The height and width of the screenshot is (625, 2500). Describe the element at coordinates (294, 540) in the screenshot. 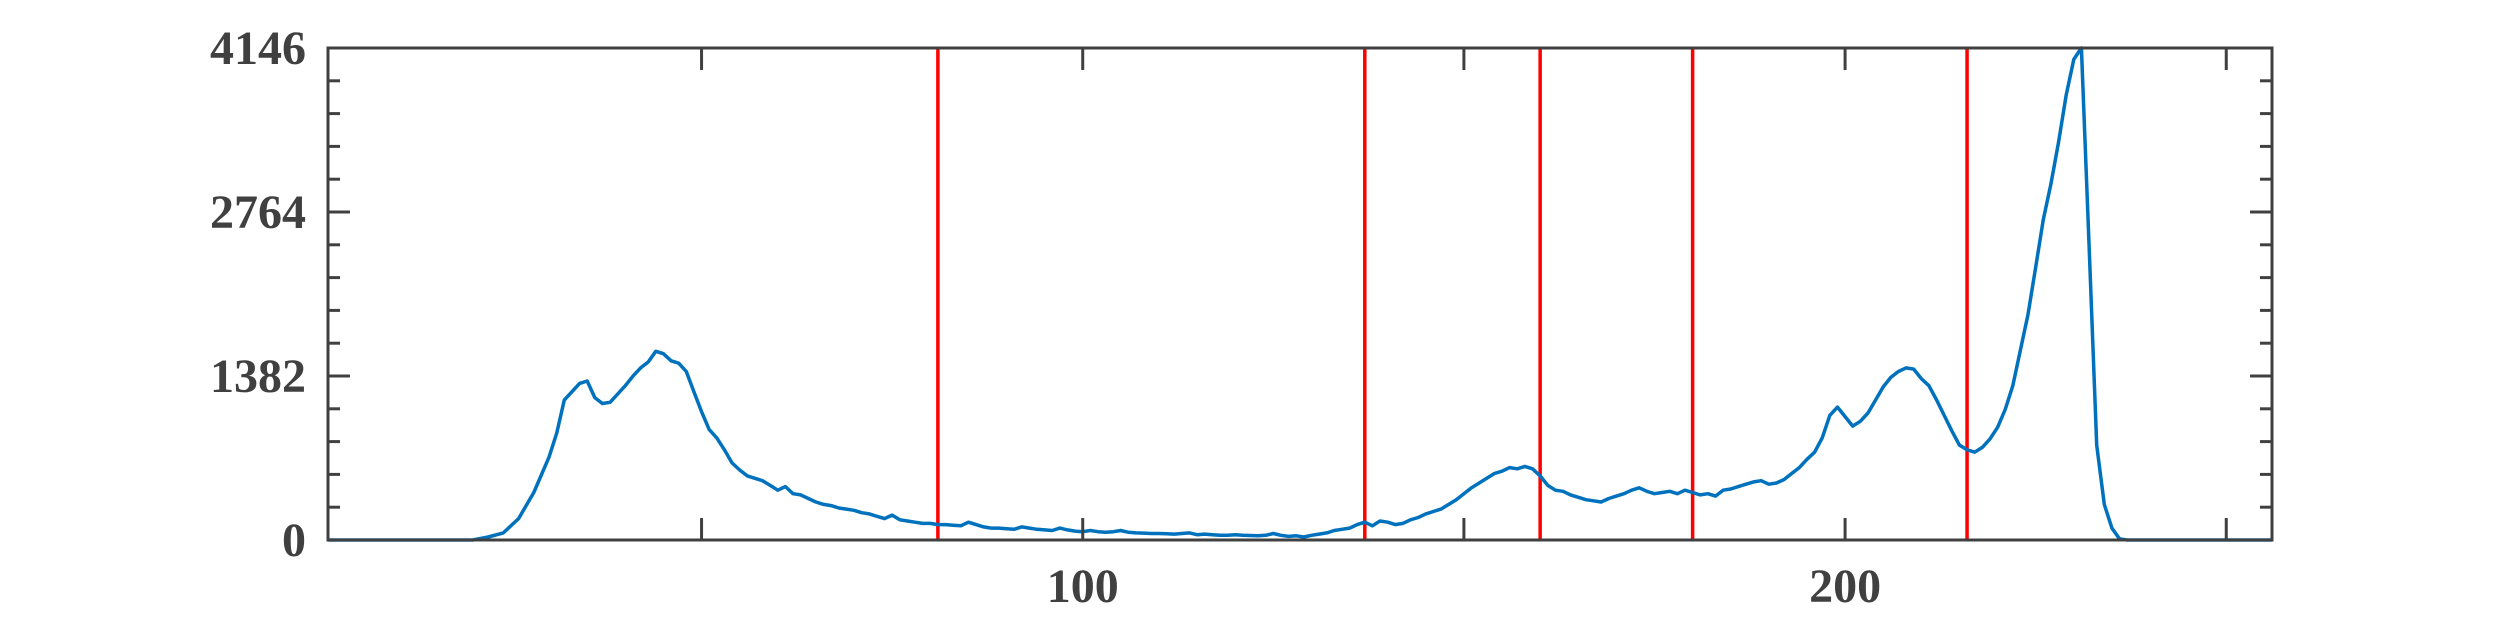

I see `y-tick-label: 0` at that location.